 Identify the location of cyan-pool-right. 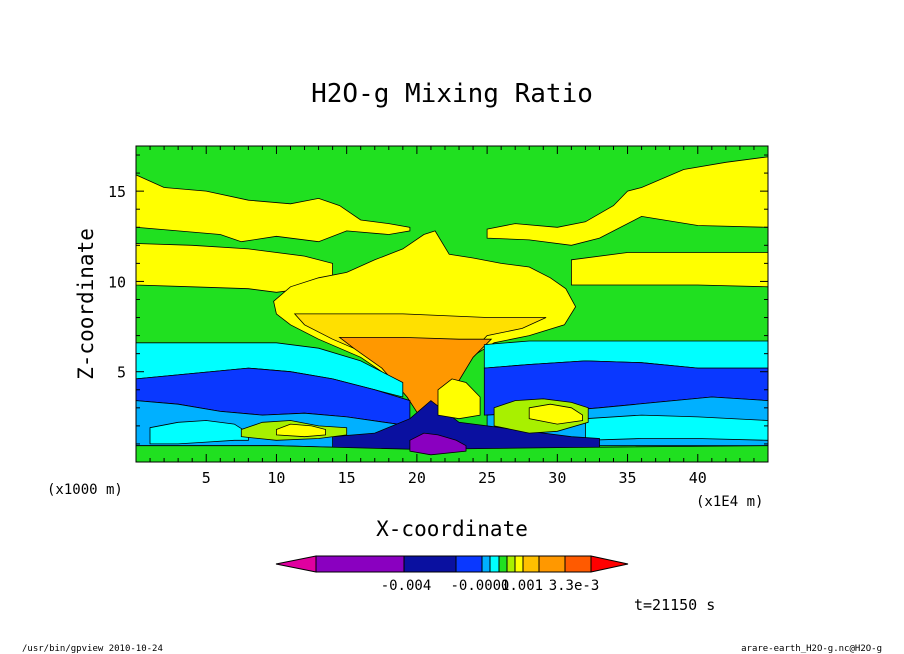
(677, 427).